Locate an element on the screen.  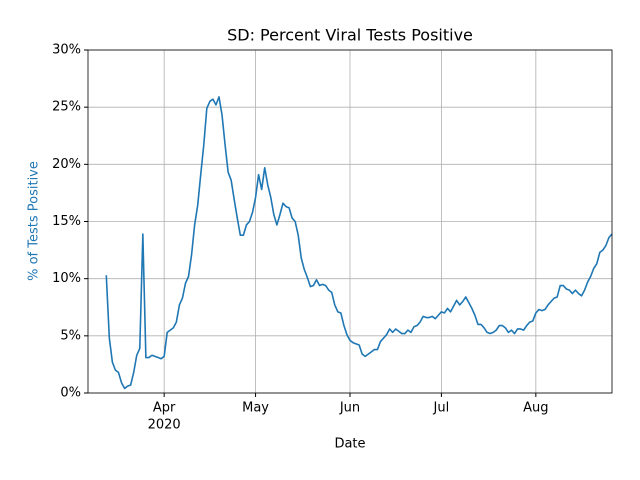
x-tick-sublabel: 2020 is located at coordinates (164, 425).